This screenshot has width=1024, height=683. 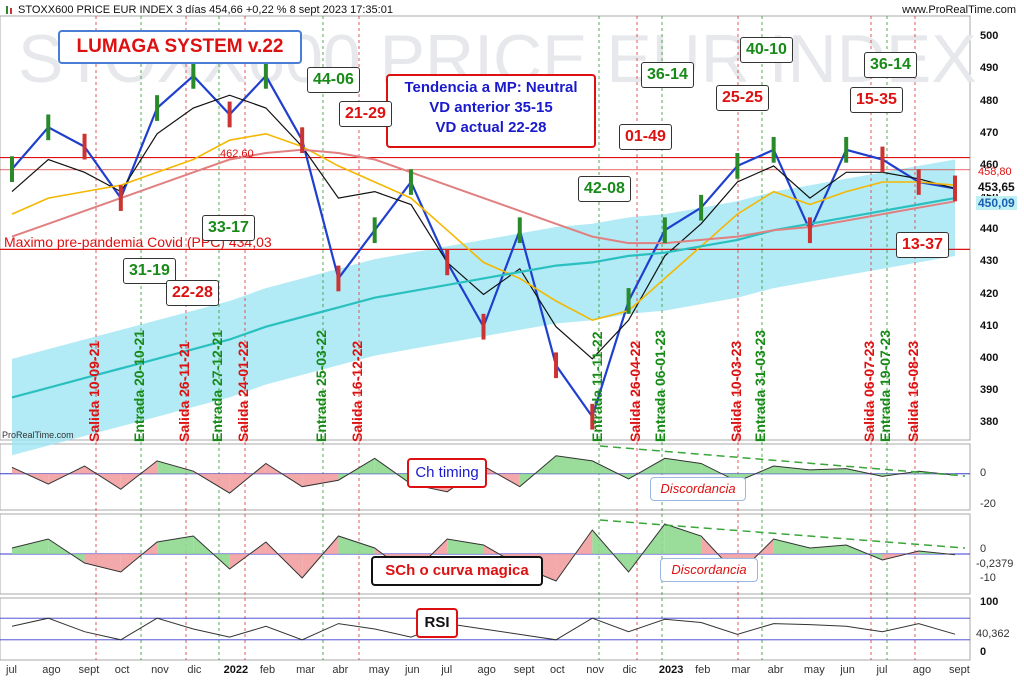 What do you see at coordinates (988, 578) in the screenshot?
I see `ind2-tick-1: -10` at bounding box center [988, 578].